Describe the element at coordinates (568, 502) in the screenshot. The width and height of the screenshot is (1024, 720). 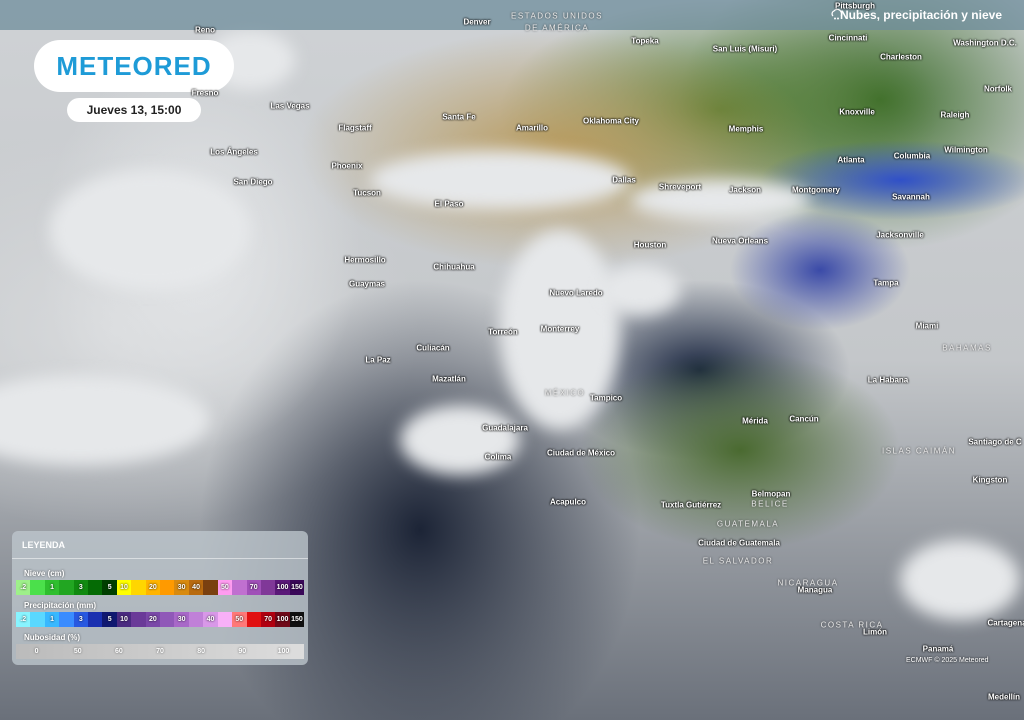
I see `city-label: Acapulco` at that location.